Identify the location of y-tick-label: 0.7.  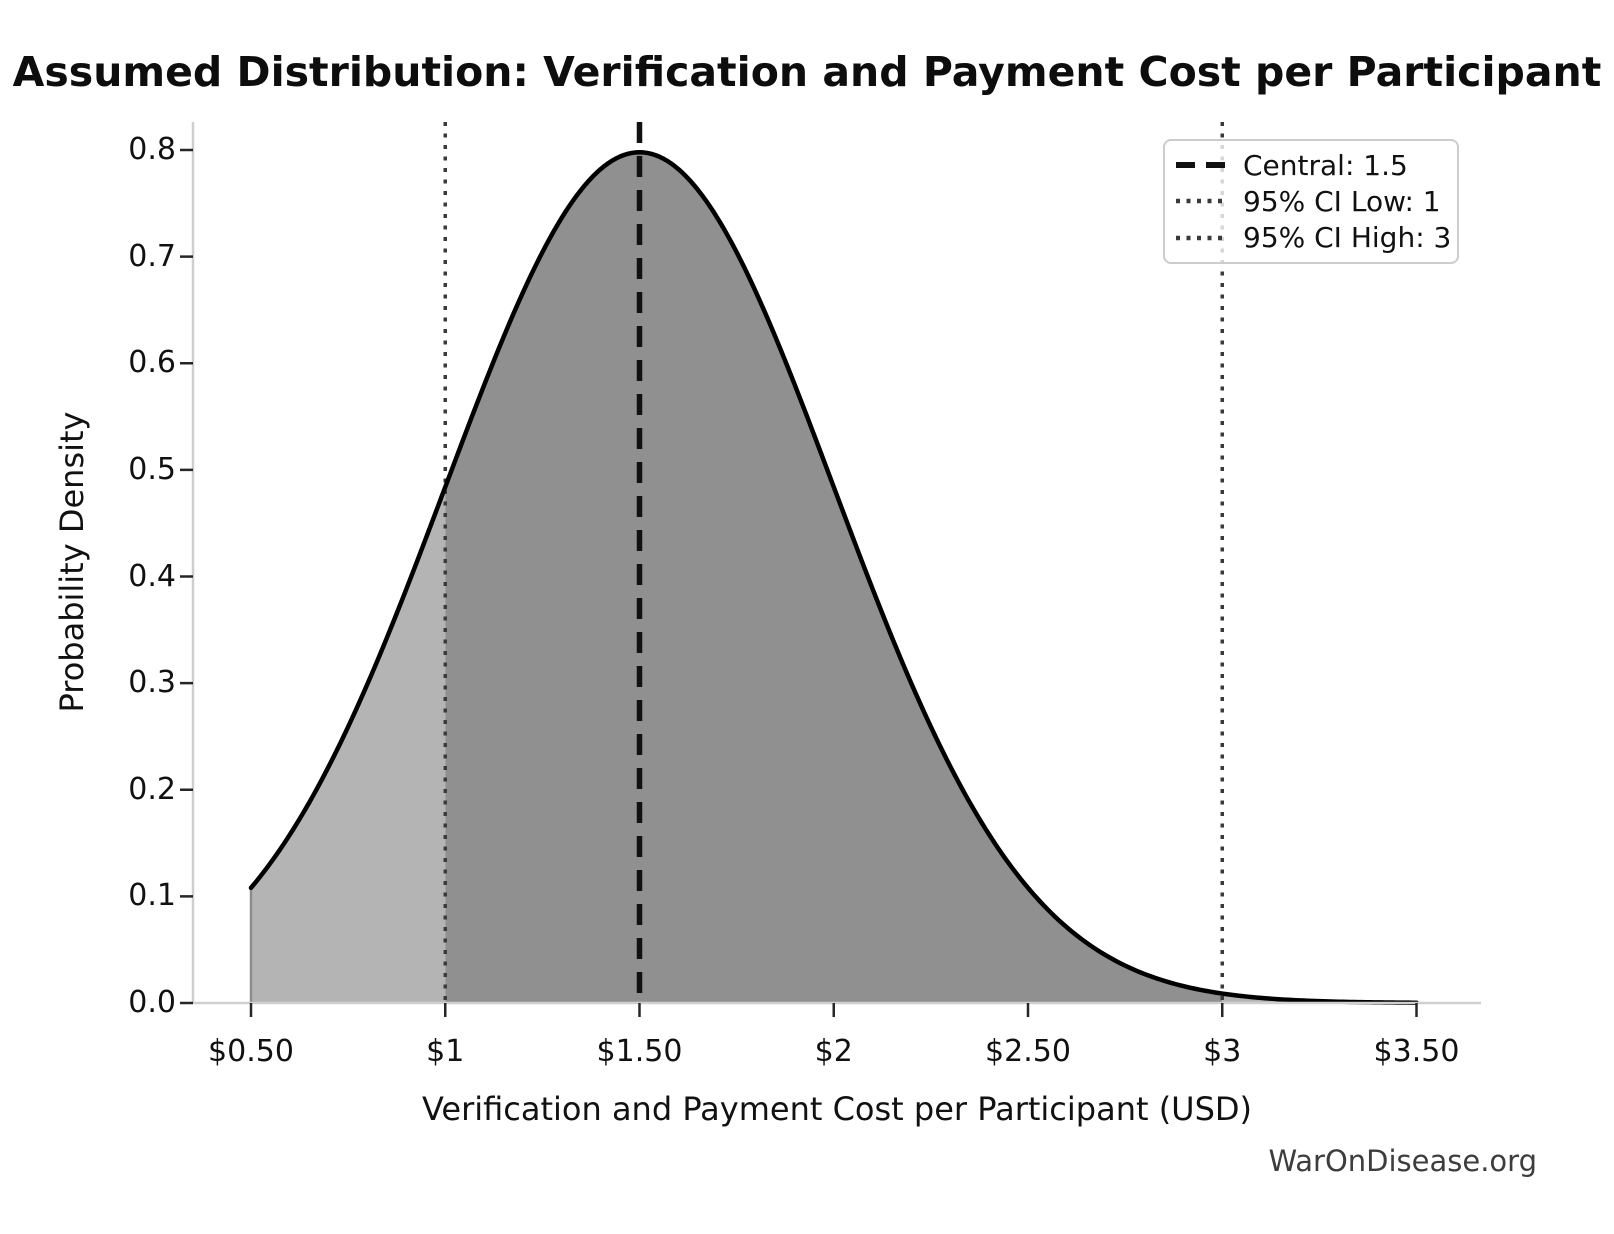
(152, 256).